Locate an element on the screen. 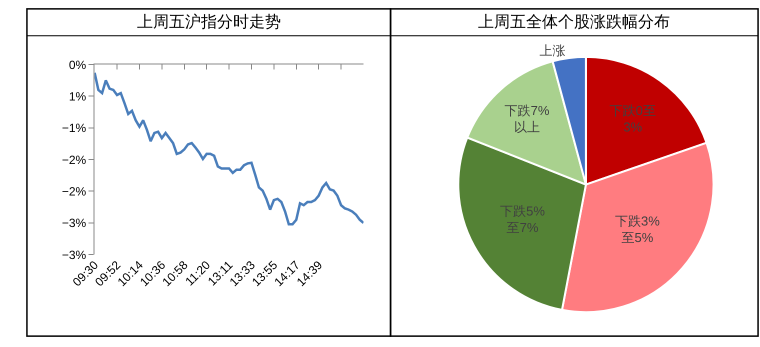  chart-title: 上周五沪指分时走势 is located at coordinates (209, 22).